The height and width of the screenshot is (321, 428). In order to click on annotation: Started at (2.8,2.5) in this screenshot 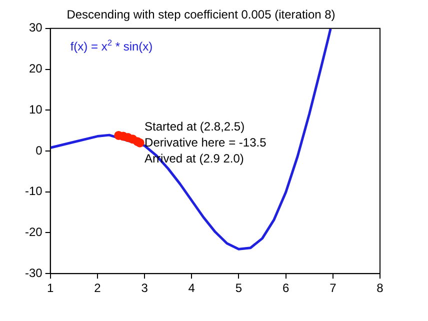, I will do `click(194, 127)`.